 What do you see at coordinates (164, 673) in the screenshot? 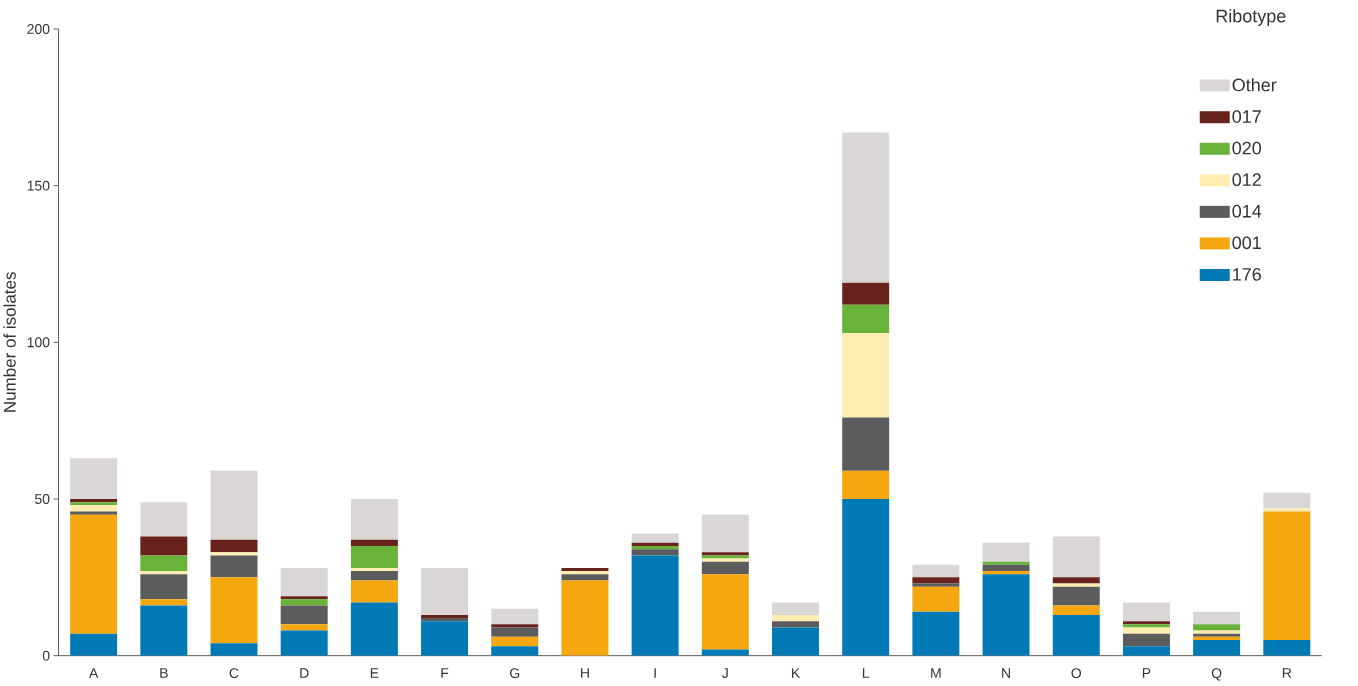
I see `x-tick-label: B` at bounding box center [164, 673].